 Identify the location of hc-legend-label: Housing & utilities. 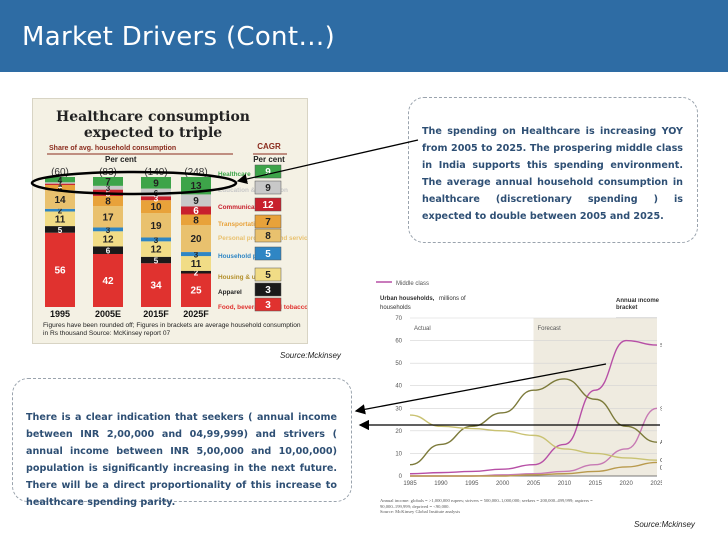
(246, 277).